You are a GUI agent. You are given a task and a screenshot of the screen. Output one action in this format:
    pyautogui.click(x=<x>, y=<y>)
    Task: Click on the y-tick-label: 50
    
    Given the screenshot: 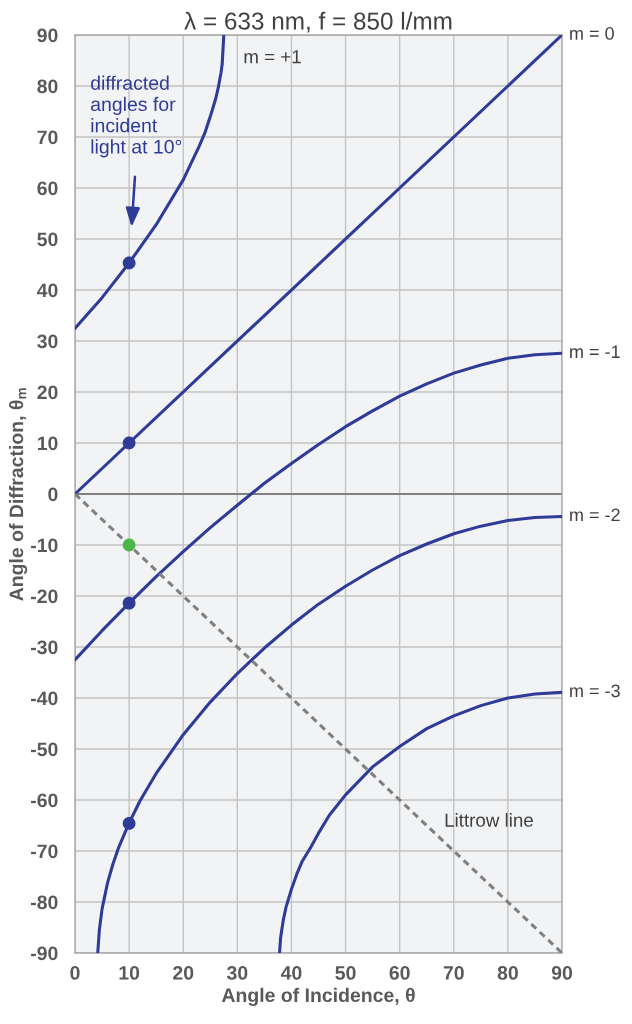 What is the action you would take?
    pyautogui.click(x=47, y=239)
    